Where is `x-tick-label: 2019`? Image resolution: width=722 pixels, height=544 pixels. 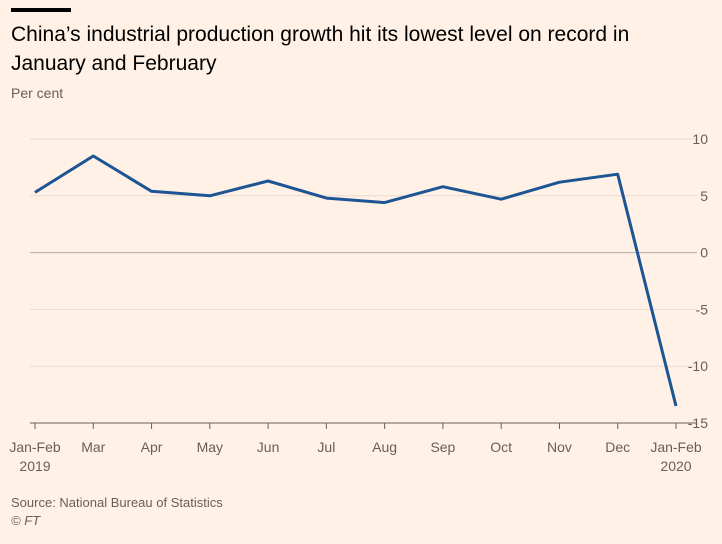 x-tick-label: 2019 is located at coordinates (34, 466).